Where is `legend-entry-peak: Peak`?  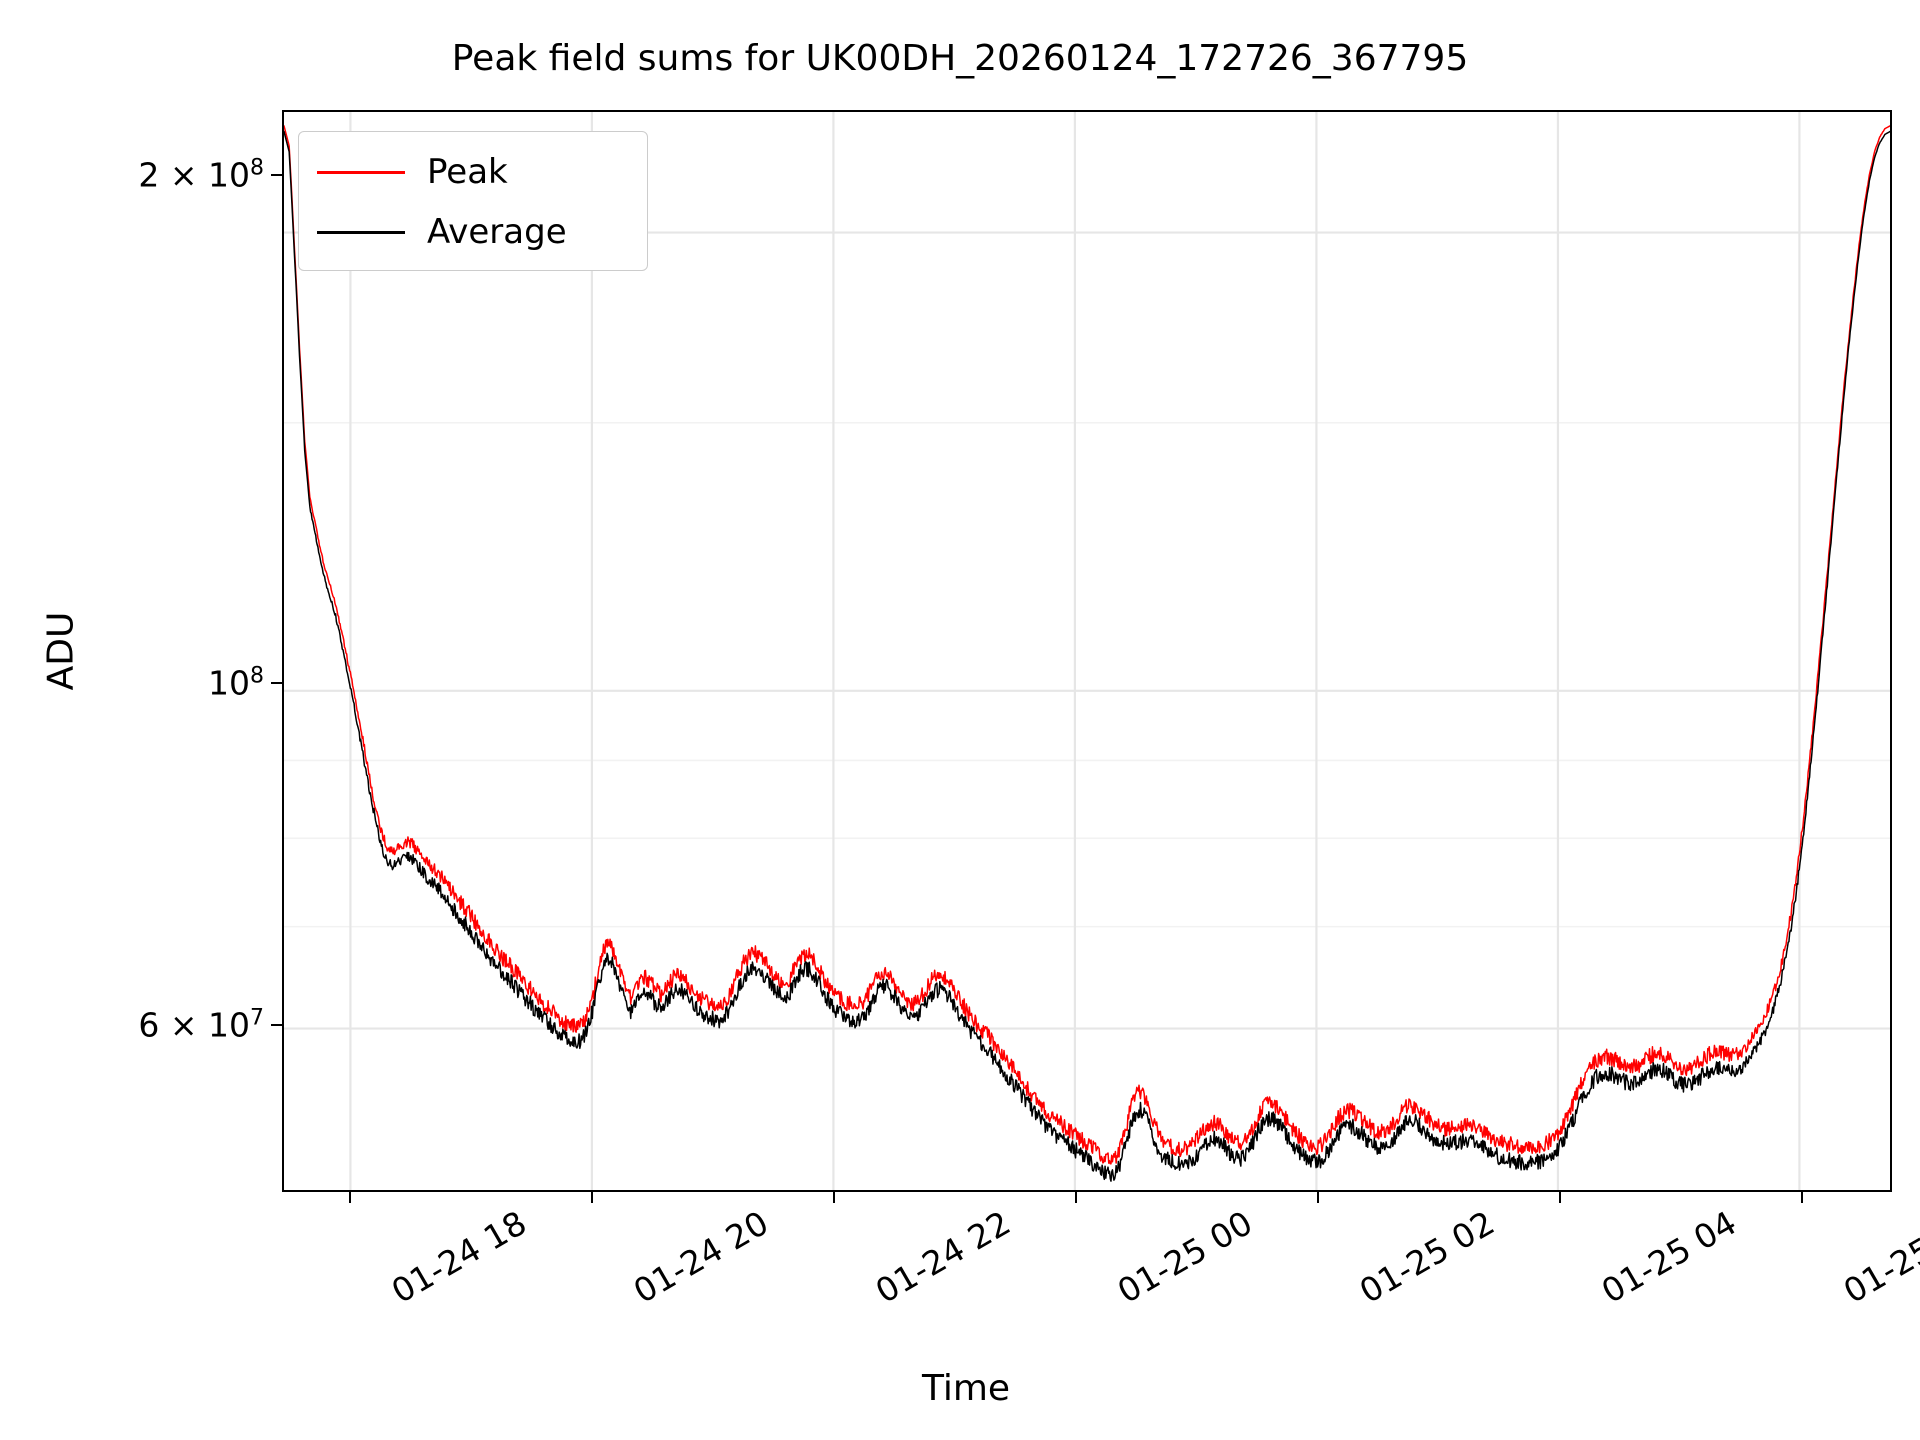
legend-entry-peak: Peak is located at coordinates (473, 172).